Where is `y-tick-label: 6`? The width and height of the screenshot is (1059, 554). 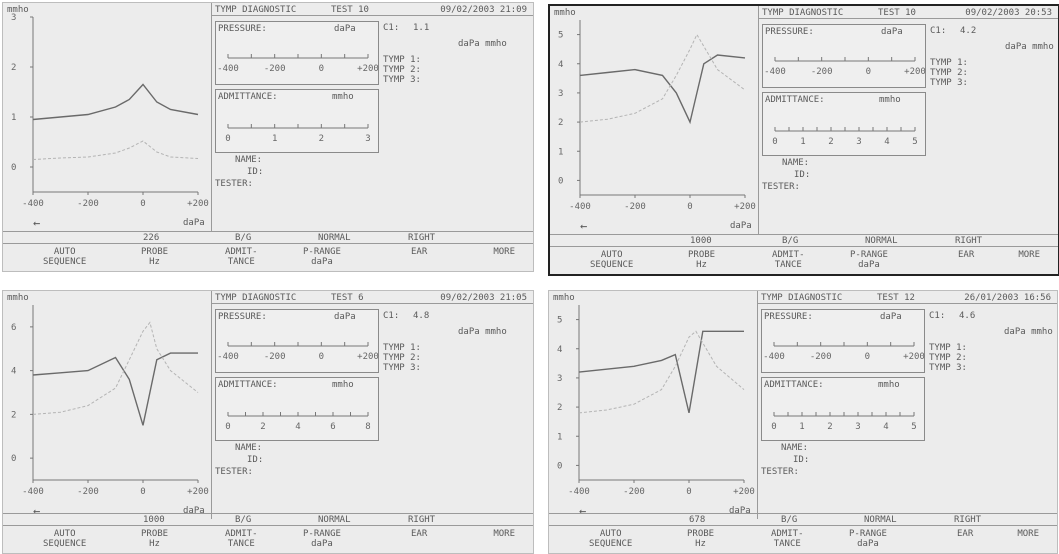
y-tick-label: 6 is located at coordinates (13, 328).